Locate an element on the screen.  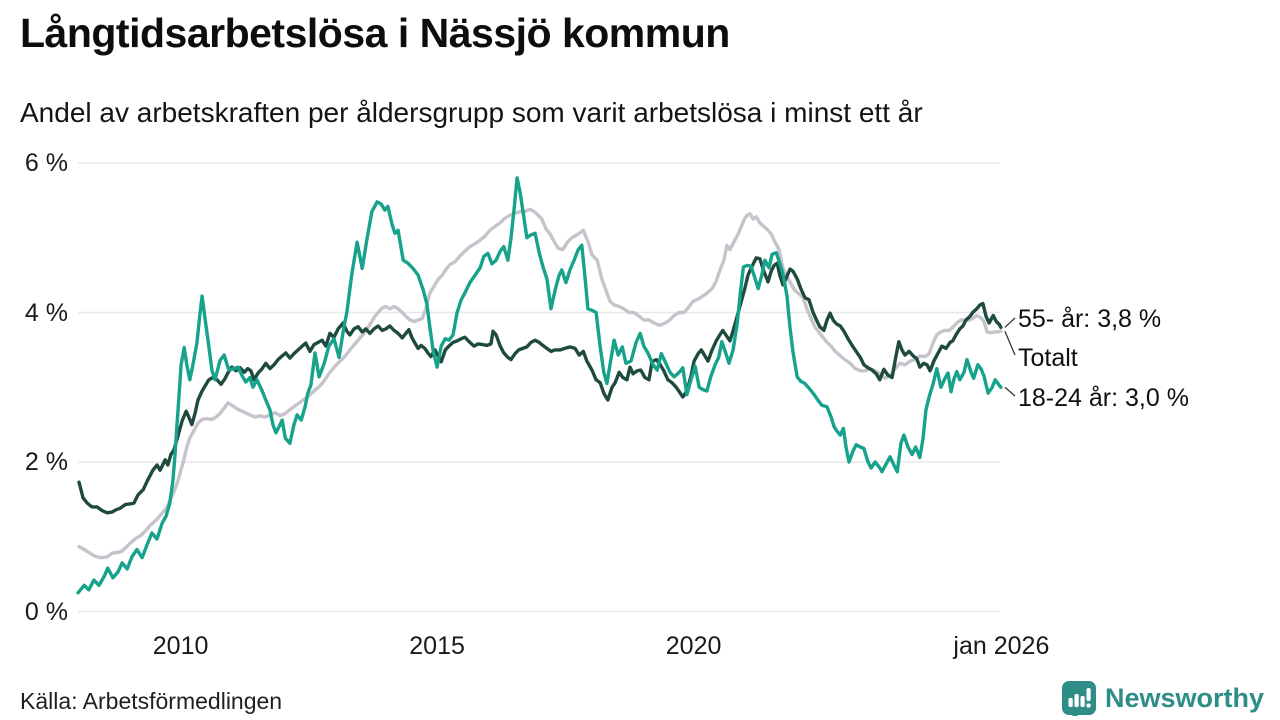
x-tick-label: 2020 is located at coordinates (693, 646).